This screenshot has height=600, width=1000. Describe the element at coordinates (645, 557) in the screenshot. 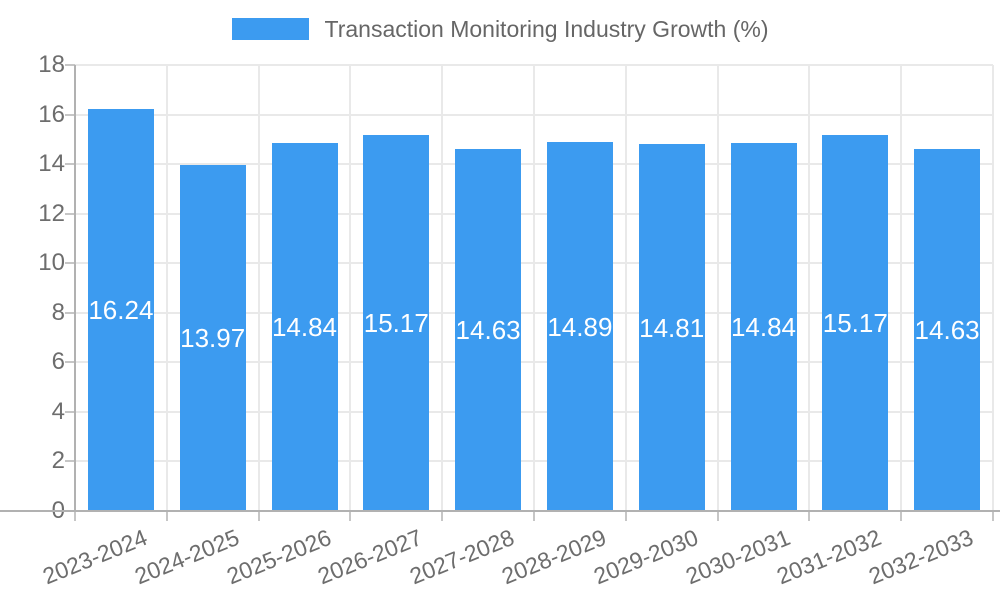

I see `x-tick-label: 2029-2030` at that location.